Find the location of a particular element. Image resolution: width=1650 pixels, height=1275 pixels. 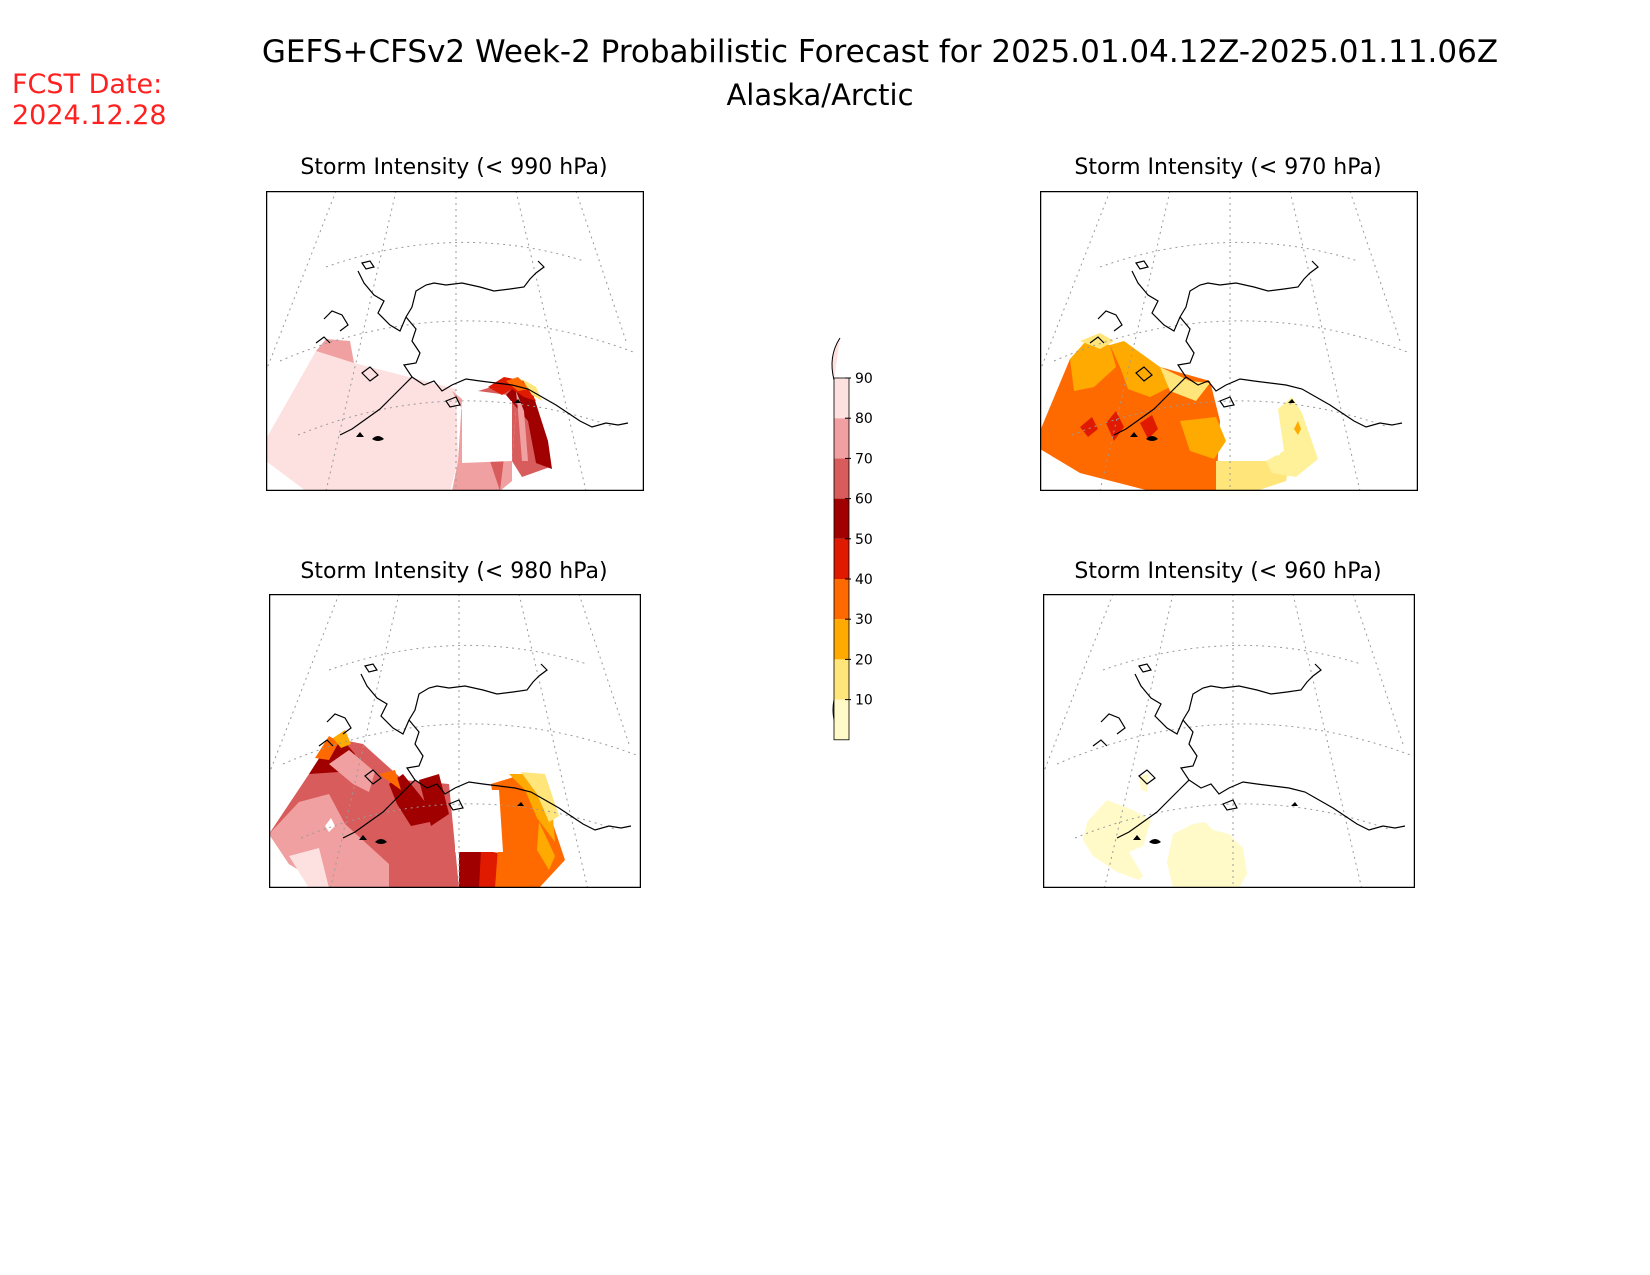

colorbar-label: 10 is located at coordinates (864, 701).